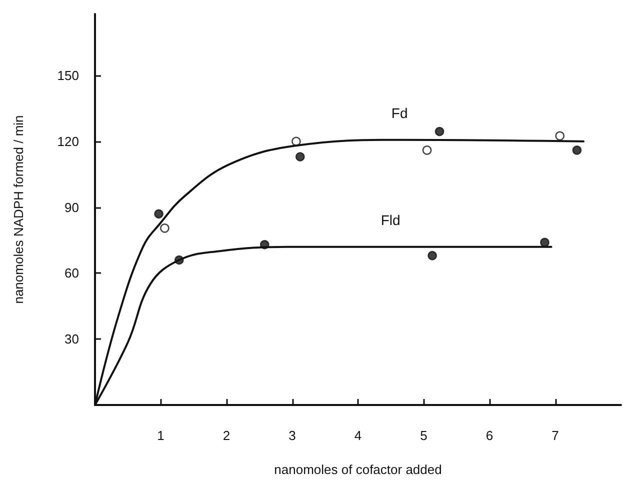 The width and height of the screenshot is (627, 481). I want to click on y-tick-label: 90, so click(71, 207).